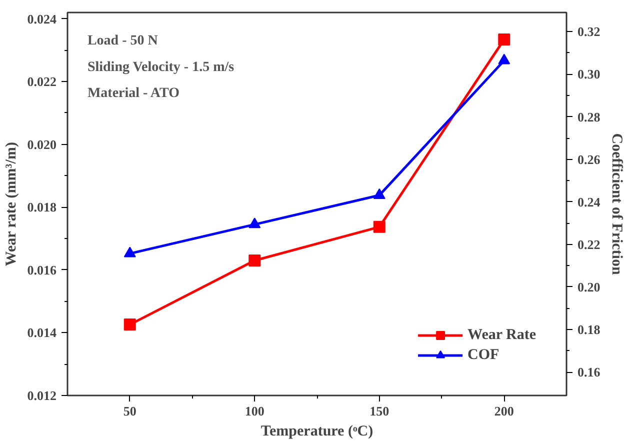 The image size is (627, 442). Describe the element at coordinates (42, 332) in the screenshot. I see `y-tick-label: 0.014` at that location.